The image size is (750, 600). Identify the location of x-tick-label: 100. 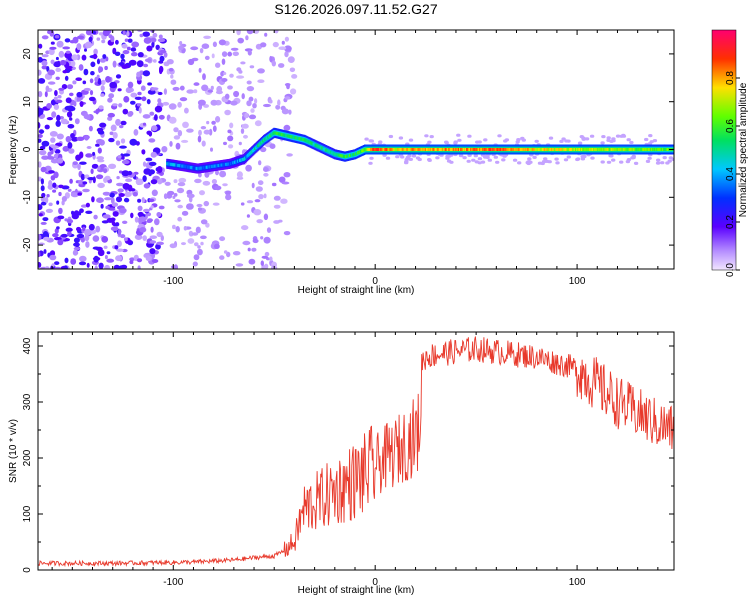
(577, 582).